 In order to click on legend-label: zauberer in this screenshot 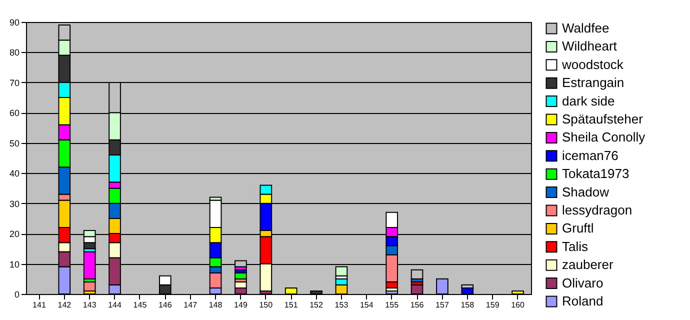, I will do `click(588, 264)`.